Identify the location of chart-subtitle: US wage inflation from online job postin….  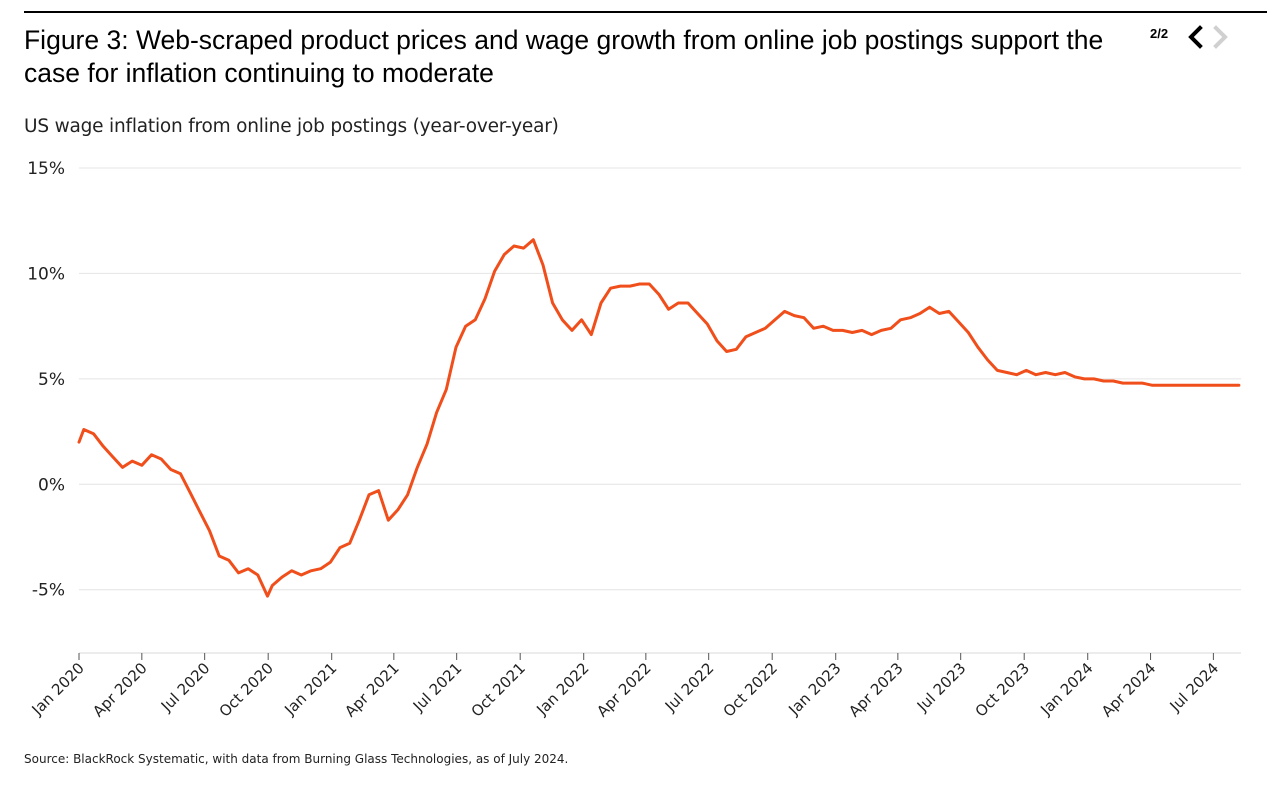
(291, 126).